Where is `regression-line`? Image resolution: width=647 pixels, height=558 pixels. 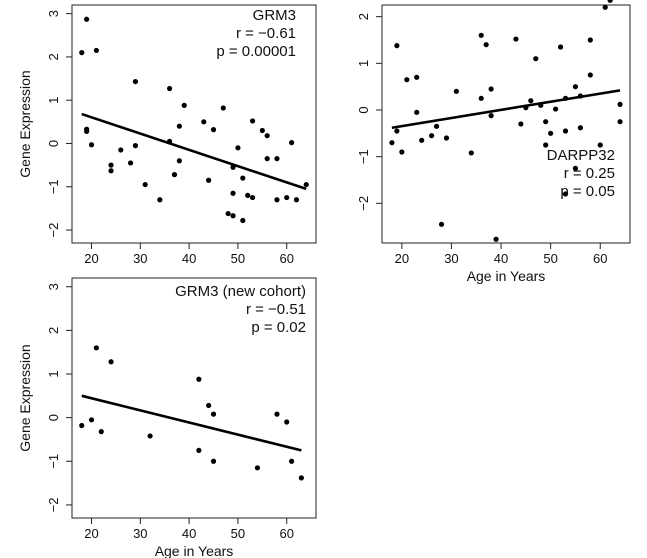
regression-line is located at coordinates (194, 151).